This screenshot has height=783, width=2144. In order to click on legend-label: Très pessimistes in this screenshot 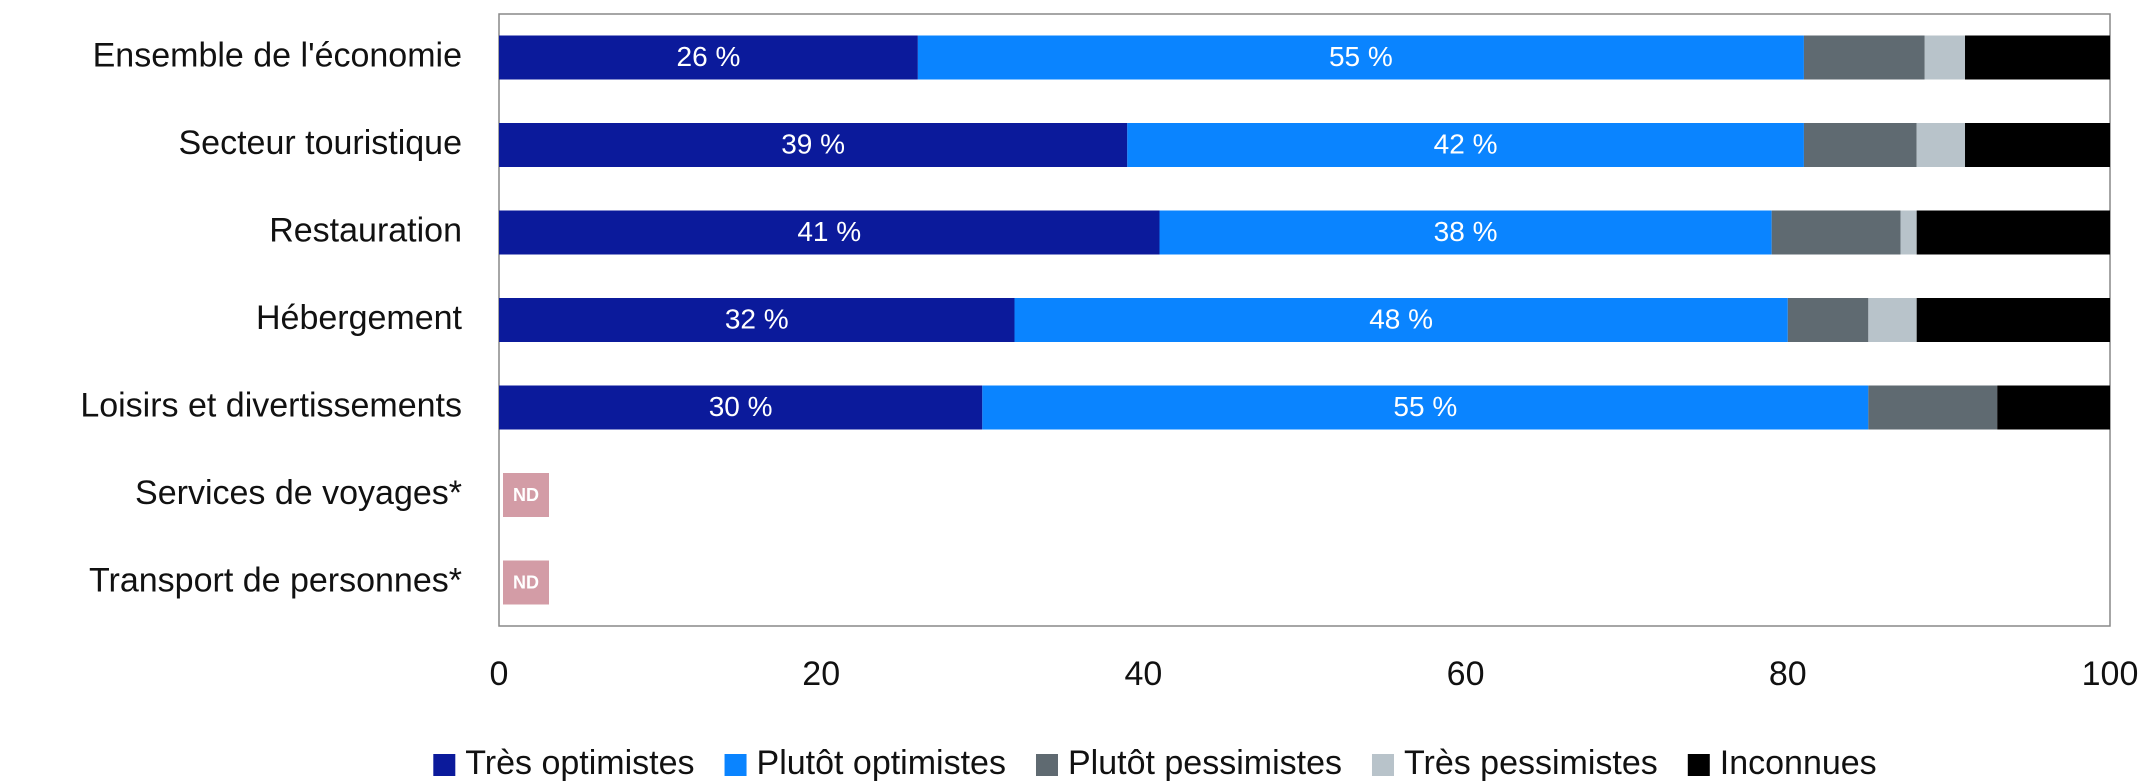, I will do `click(1531, 763)`.